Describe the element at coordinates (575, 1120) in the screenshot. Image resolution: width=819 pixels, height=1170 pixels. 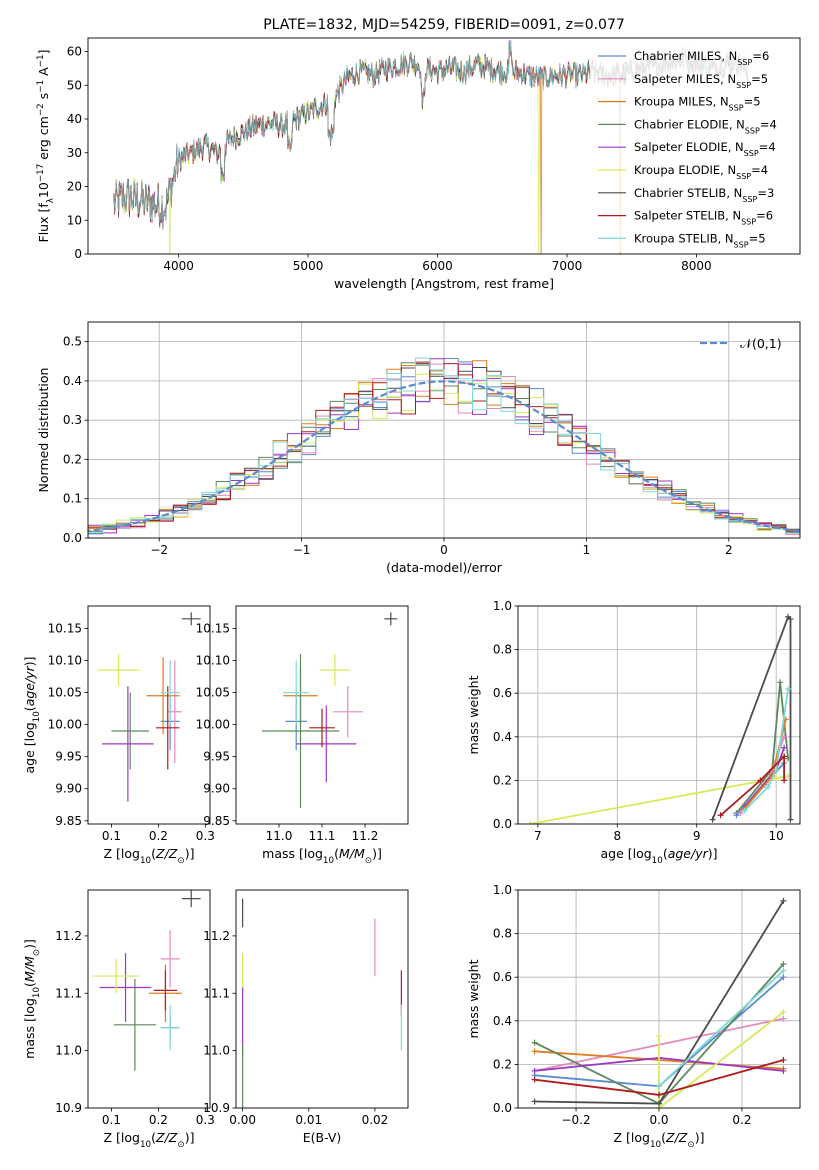
I see `x-tick-label: −0.2` at that location.